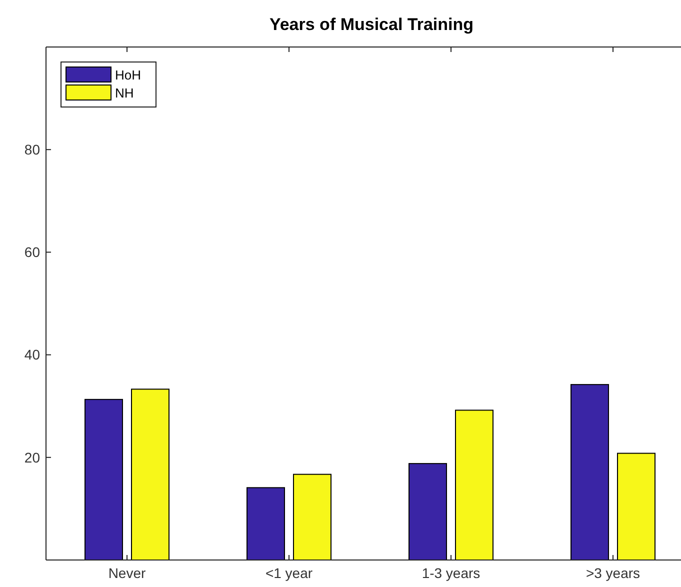  What do you see at coordinates (128, 75) in the screenshot?
I see `legend-label: HoH` at bounding box center [128, 75].